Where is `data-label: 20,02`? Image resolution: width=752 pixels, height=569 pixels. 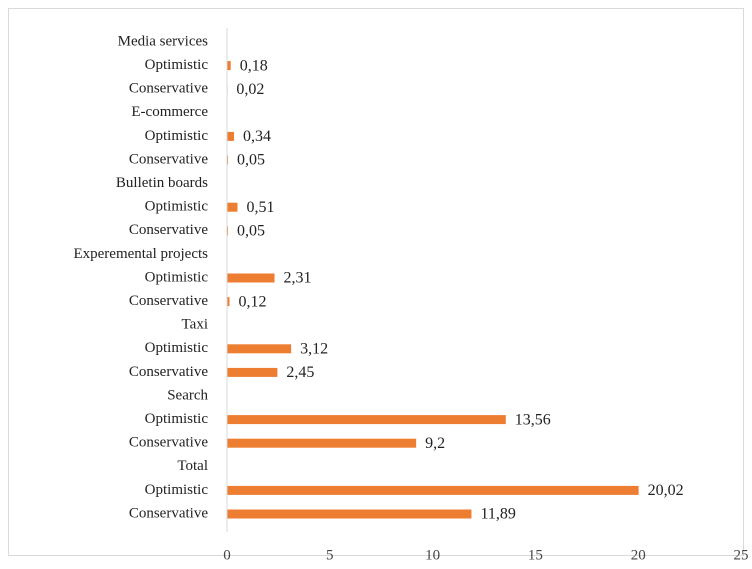
data-label: 20,02 is located at coordinates (666, 490).